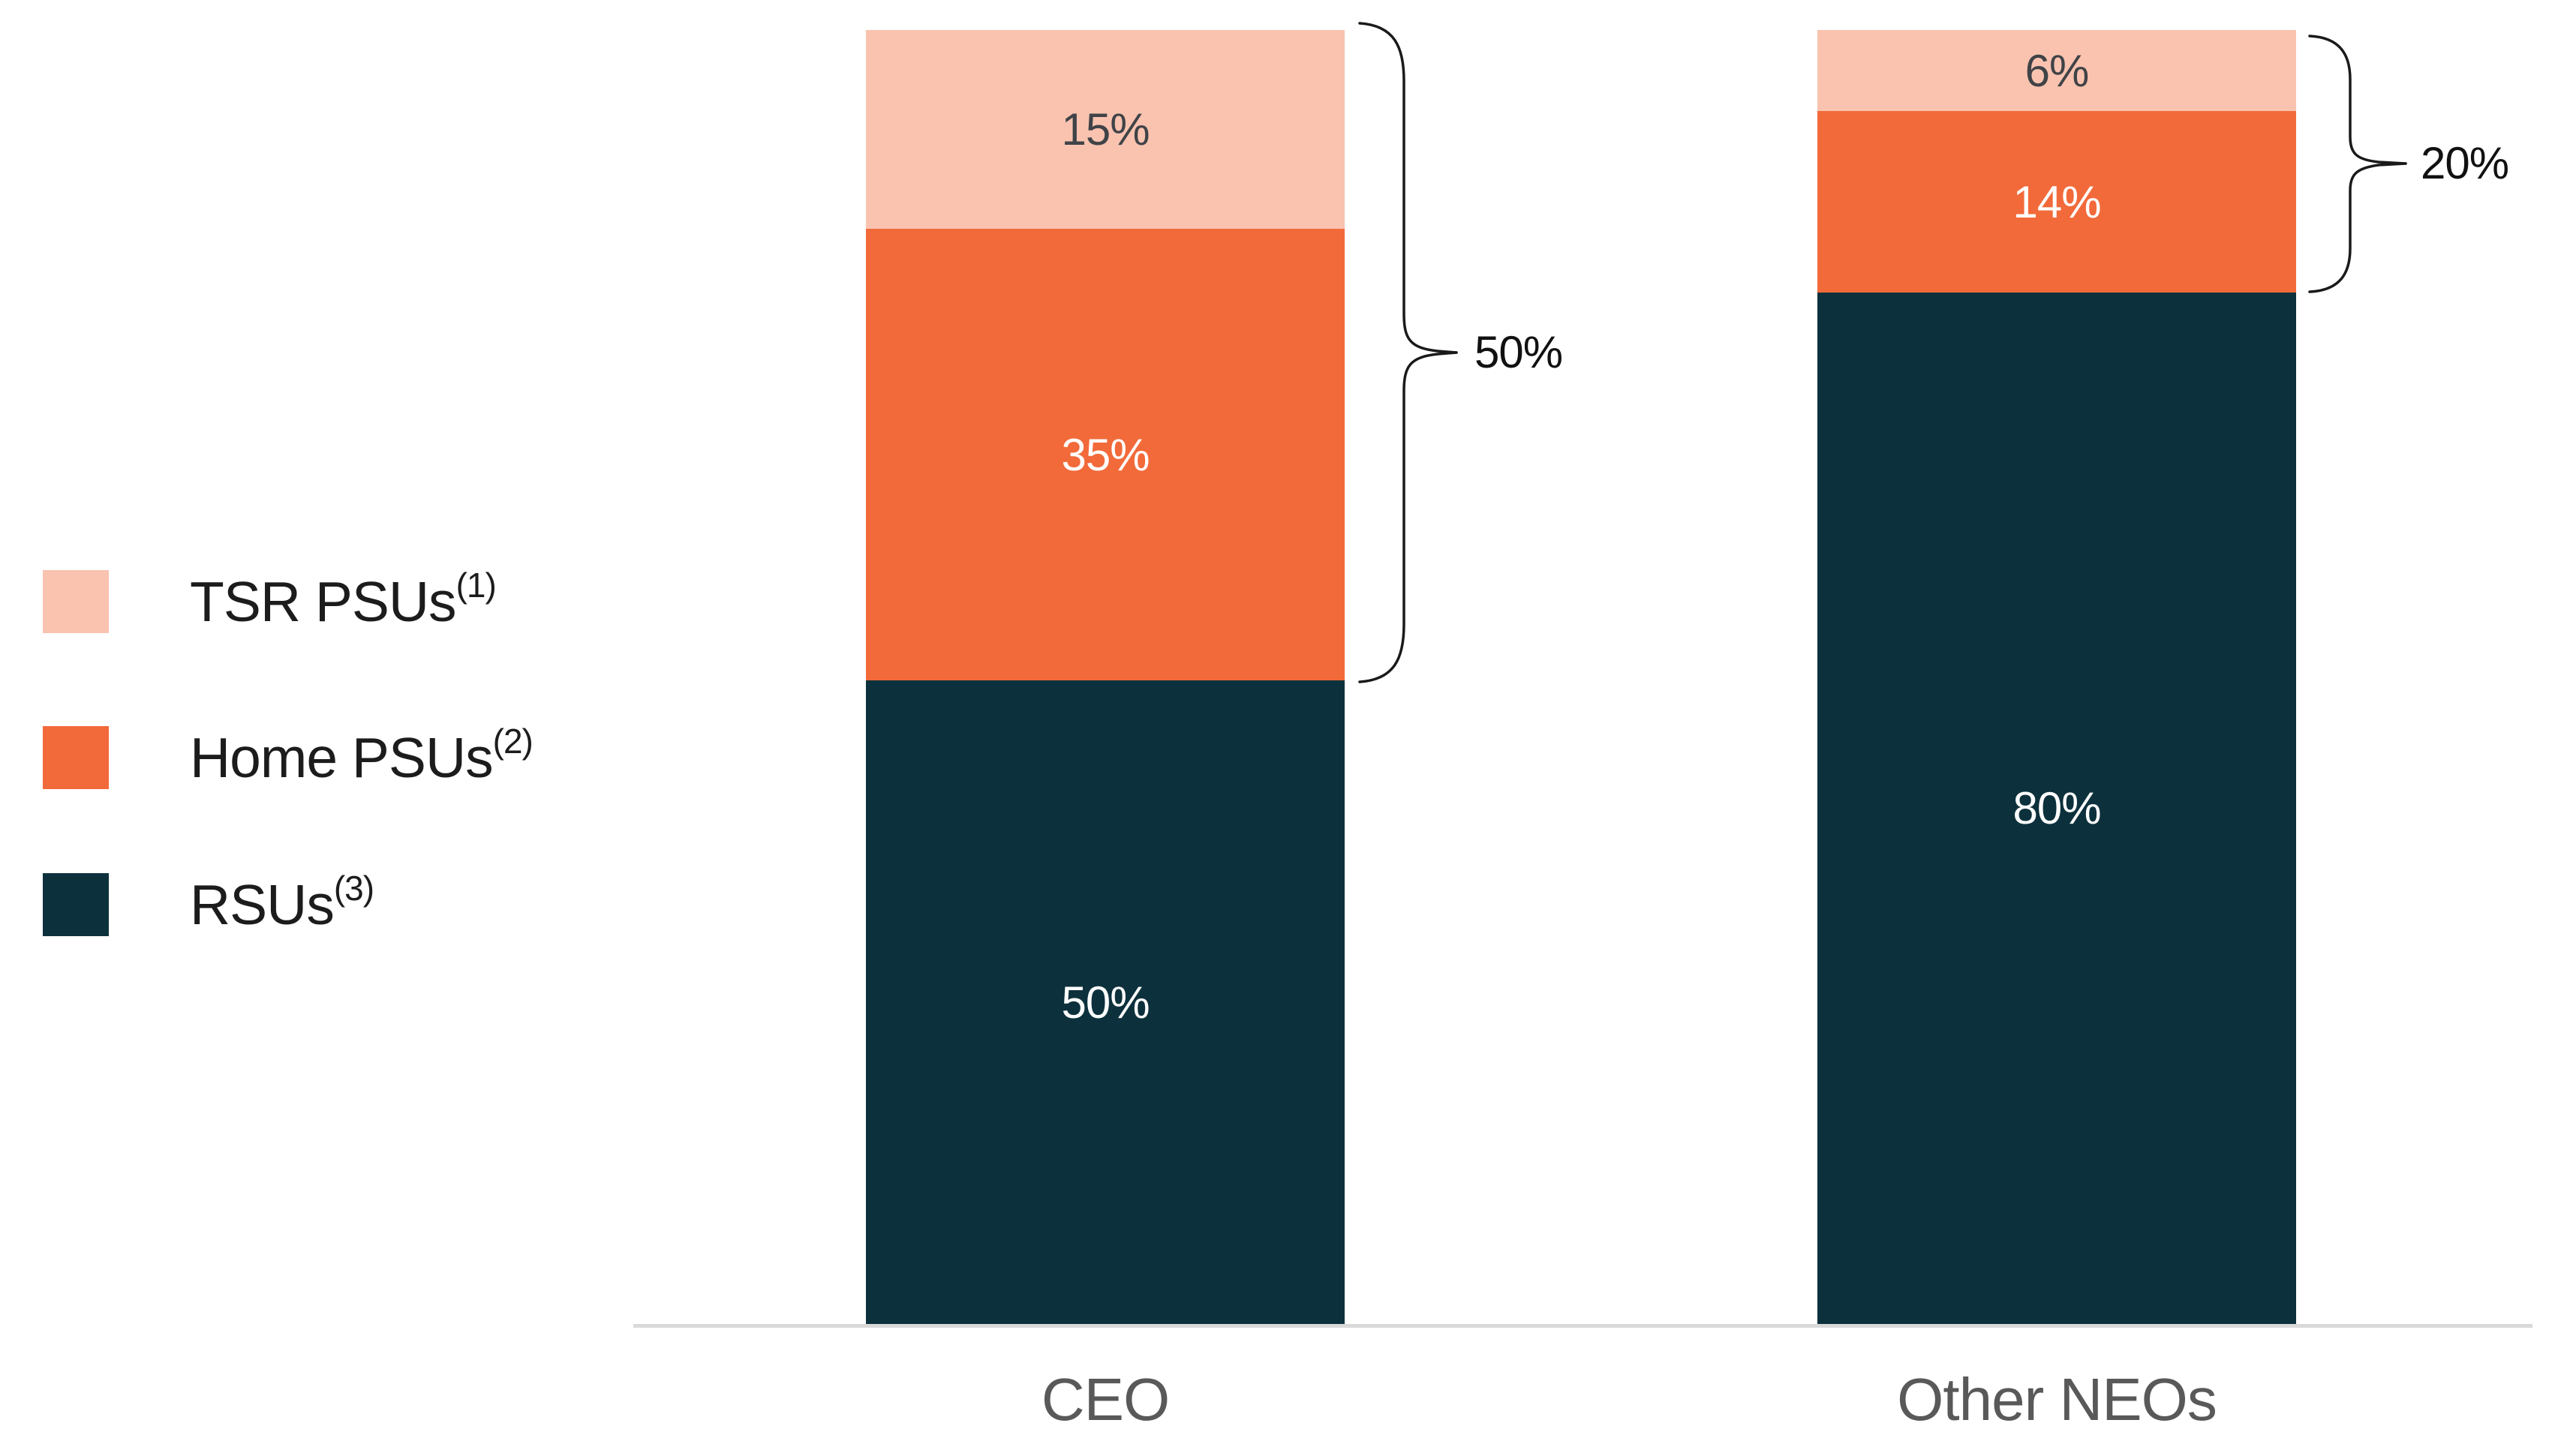 Image resolution: width=2567 pixels, height=1456 pixels. I want to click on segment-value-label: 50%, so click(1105, 1002).